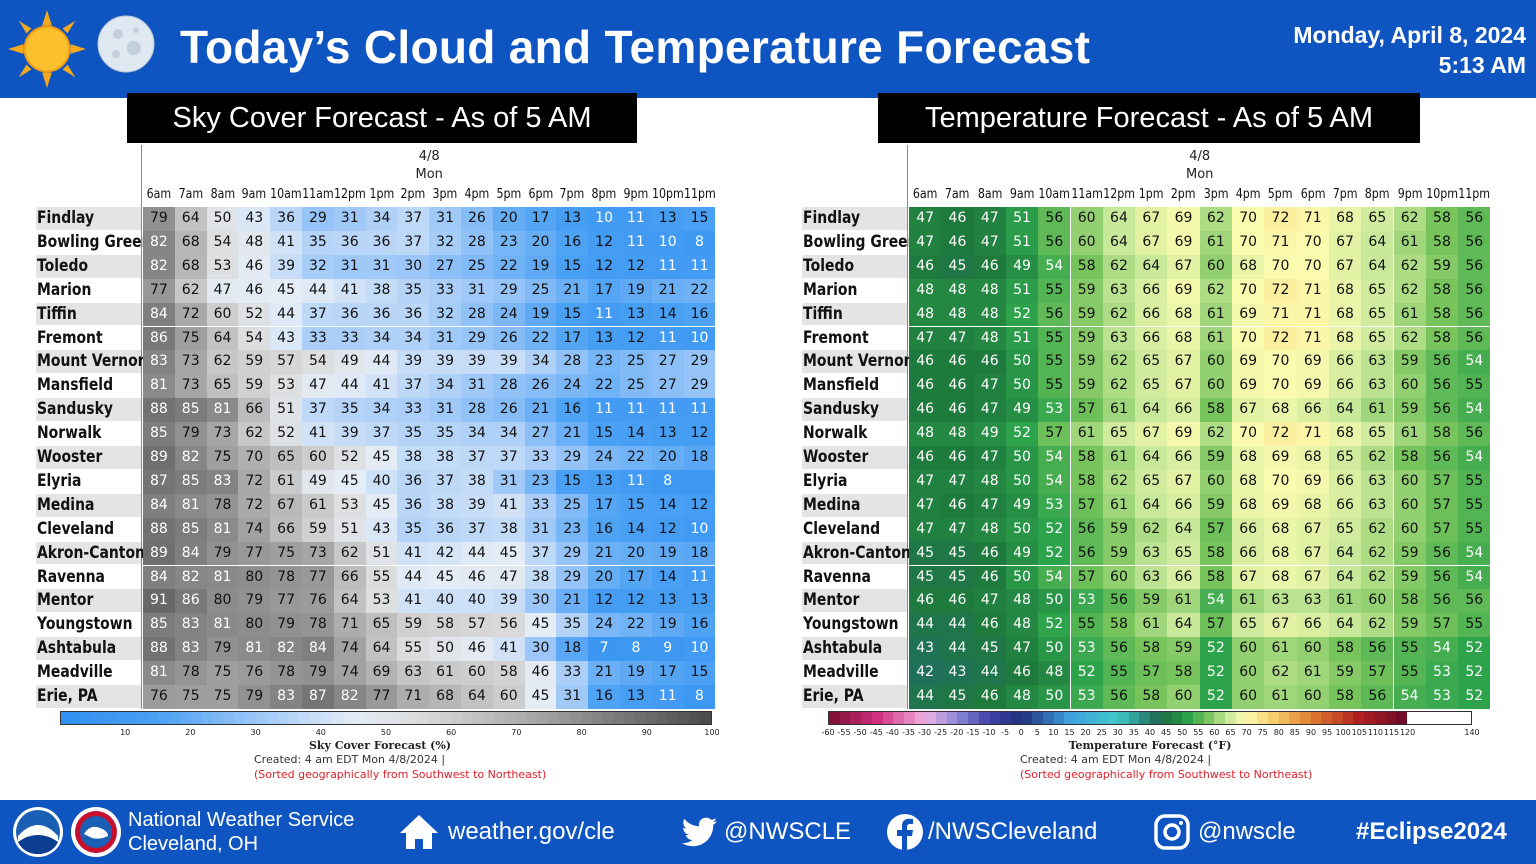 The width and height of the screenshot is (1536, 864). Describe the element at coordinates (1442, 529) in the screenshot. I see `heatmap-cell: 57` at that location.